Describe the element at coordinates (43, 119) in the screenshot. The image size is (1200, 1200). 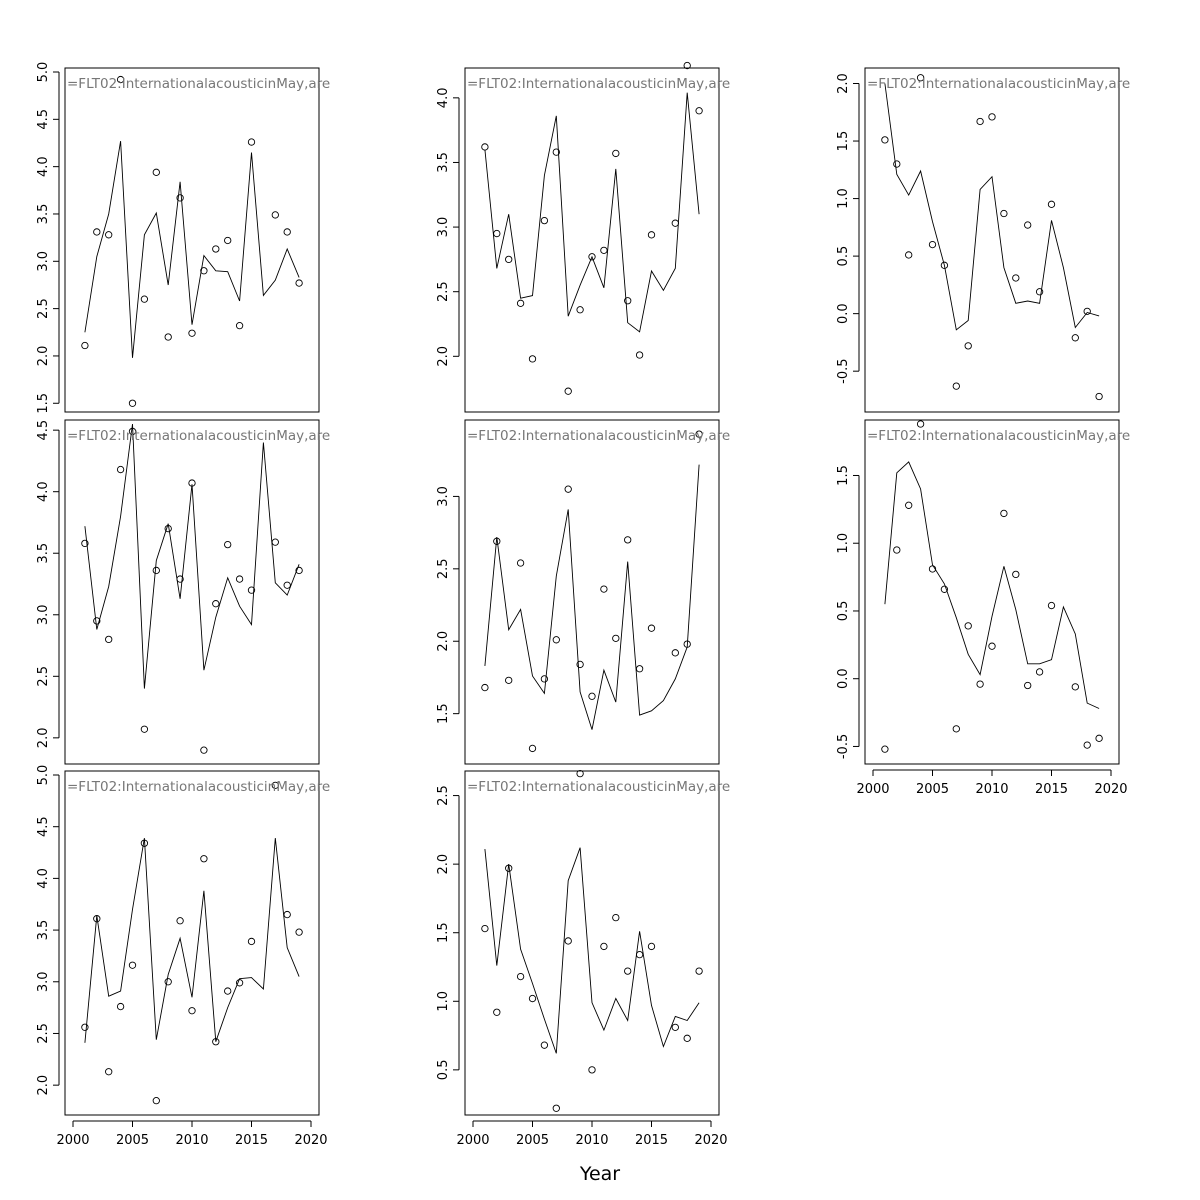
I see `y-tick-label: 4.5` at that location.